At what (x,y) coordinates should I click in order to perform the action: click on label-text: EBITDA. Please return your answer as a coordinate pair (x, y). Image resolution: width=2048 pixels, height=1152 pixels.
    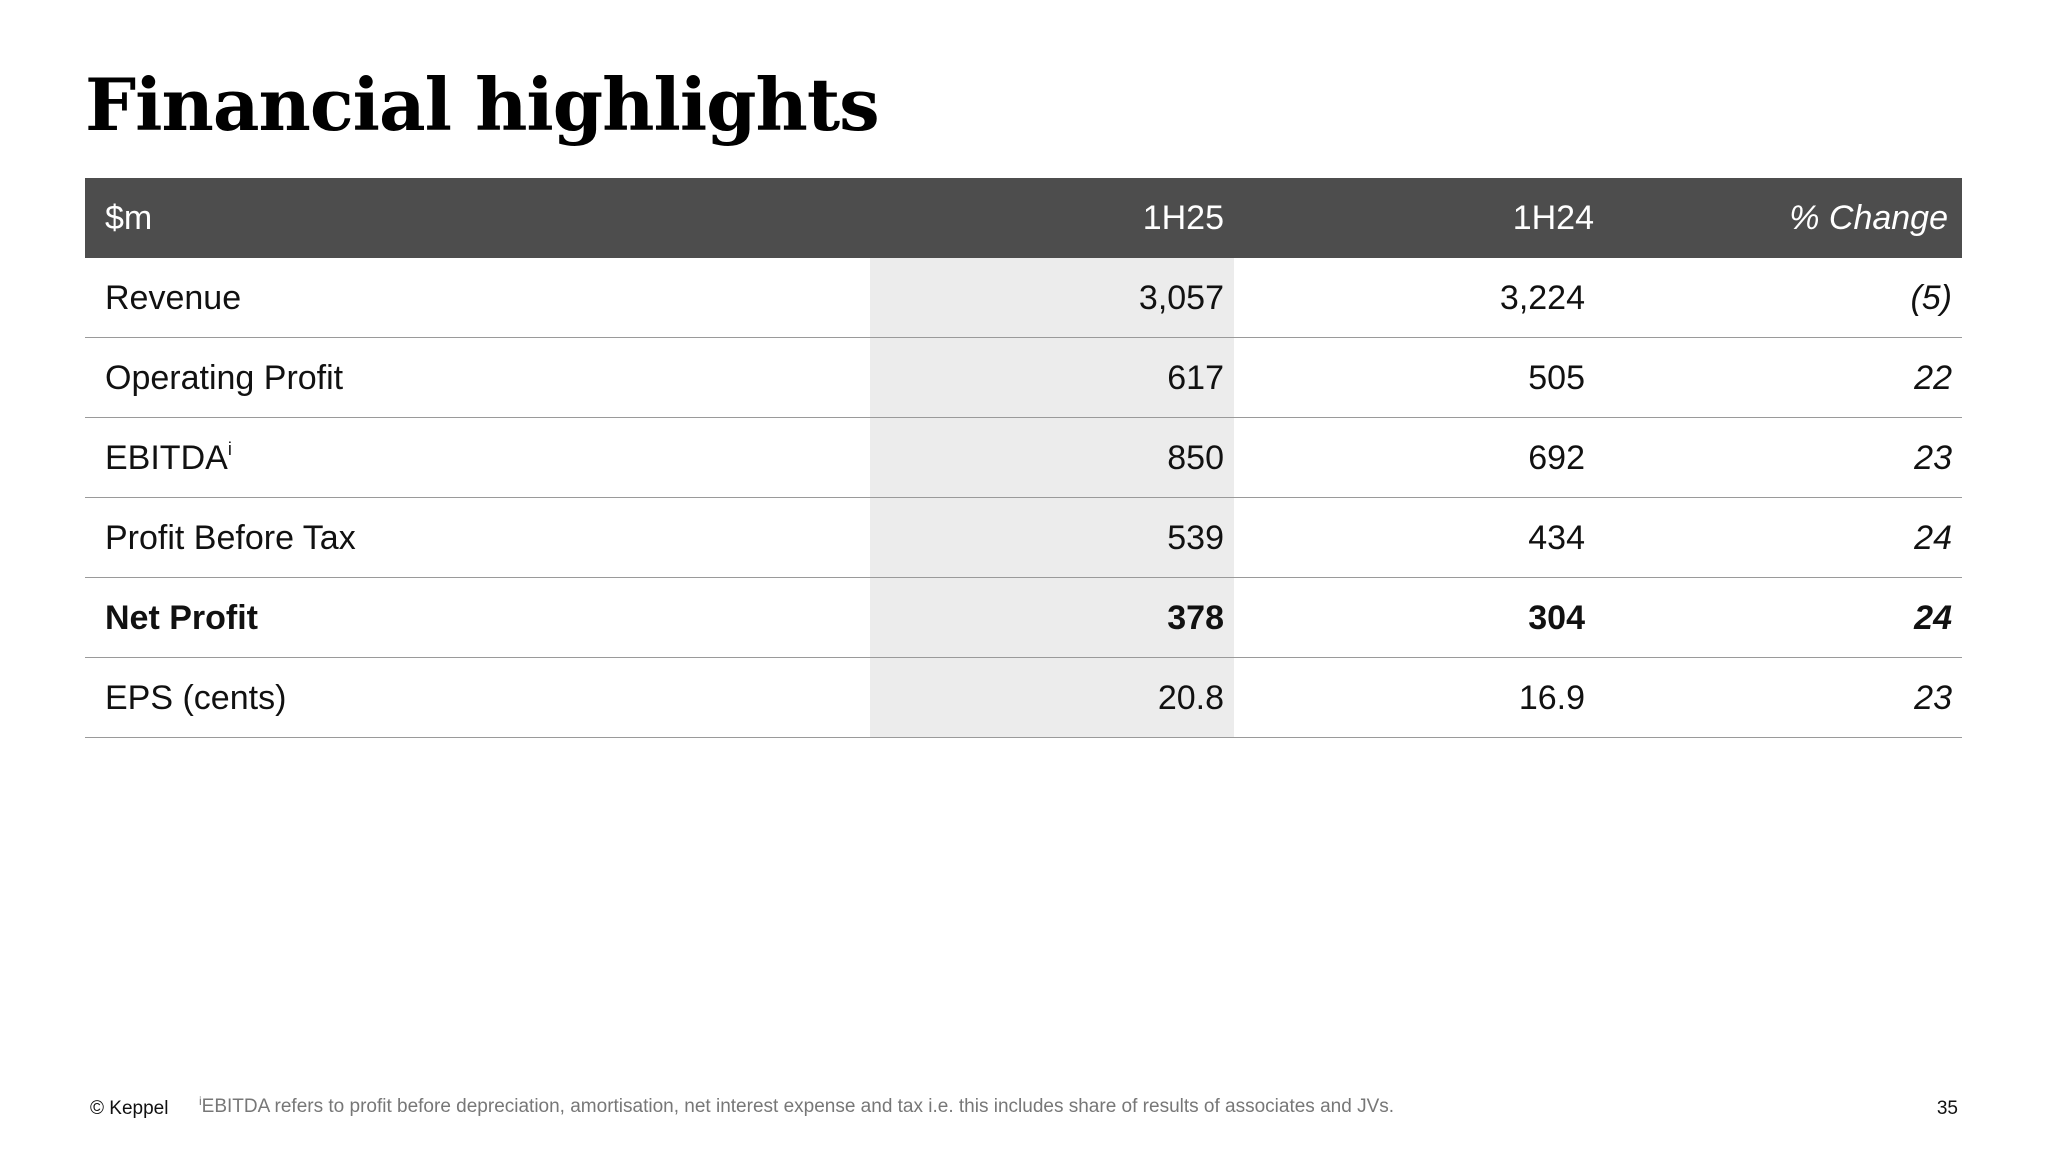
    Looking at the image, I should click on (166, 458).